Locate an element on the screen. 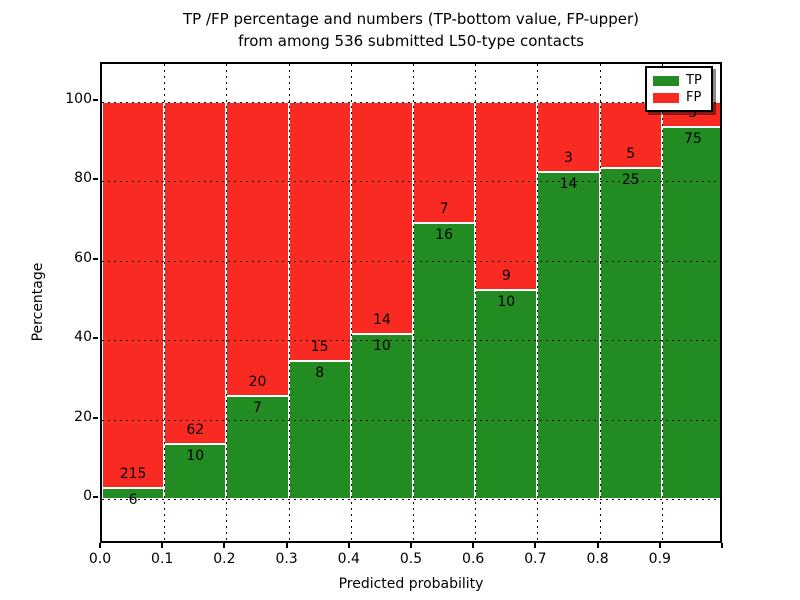 The height and width of the screenshot is (600, 800). y-tick-label: 20 is located at coordinates (83, 416).